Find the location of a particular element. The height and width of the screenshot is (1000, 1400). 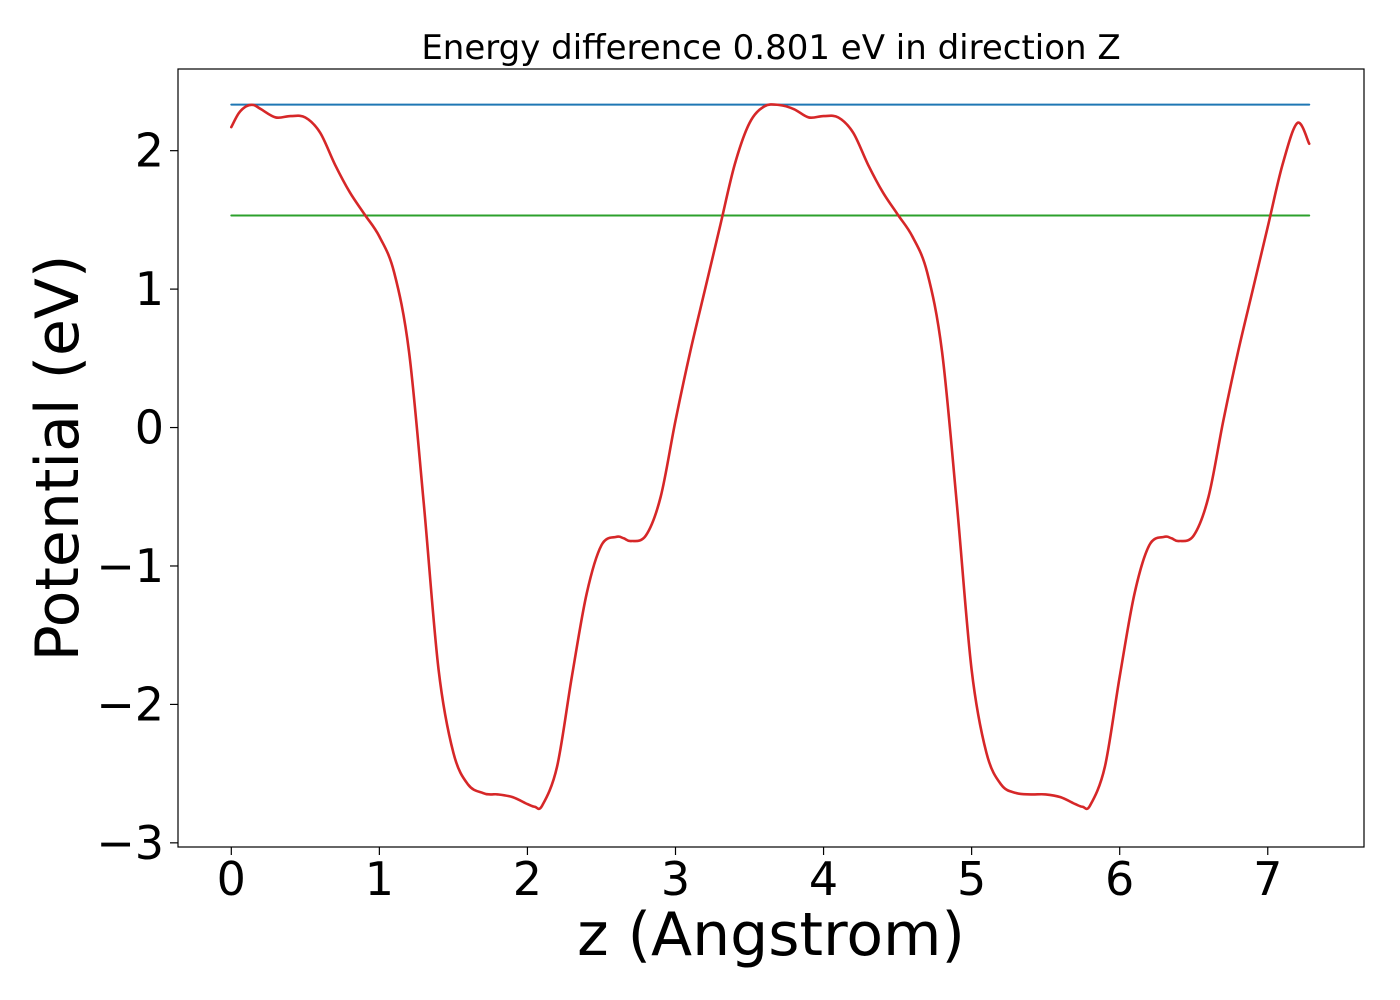

y-tick-label: 2 is located at coordinates (149, 151).